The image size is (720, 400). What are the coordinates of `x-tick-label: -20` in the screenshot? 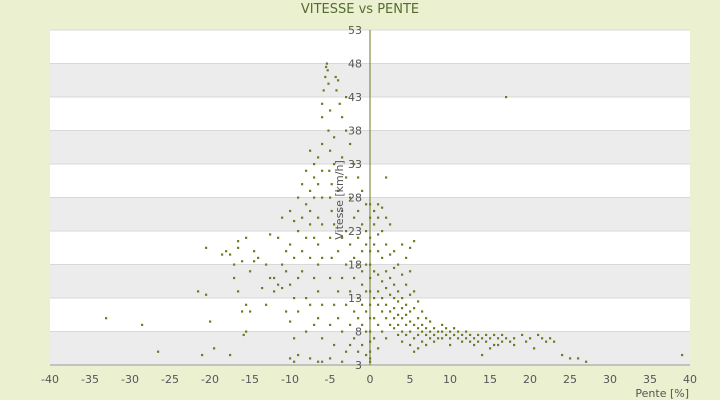 It's located at (210, 379).